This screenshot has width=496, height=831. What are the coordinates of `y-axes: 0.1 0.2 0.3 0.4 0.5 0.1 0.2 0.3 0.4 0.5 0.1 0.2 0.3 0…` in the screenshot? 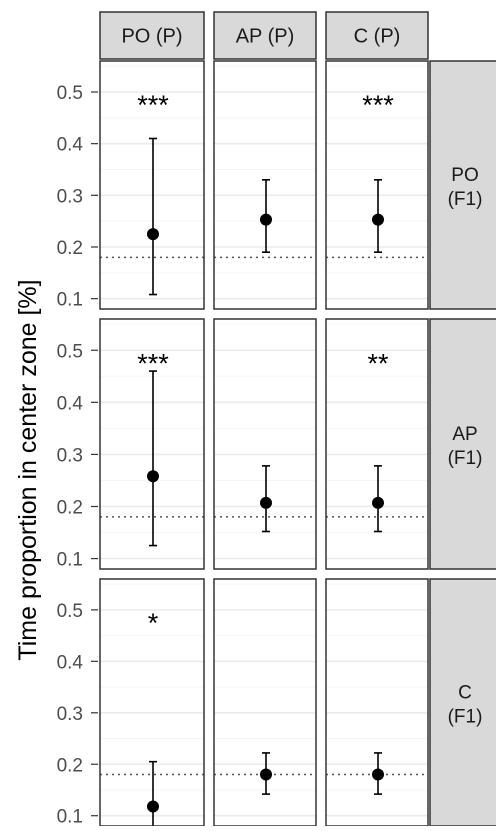 It's located at (77, 455).